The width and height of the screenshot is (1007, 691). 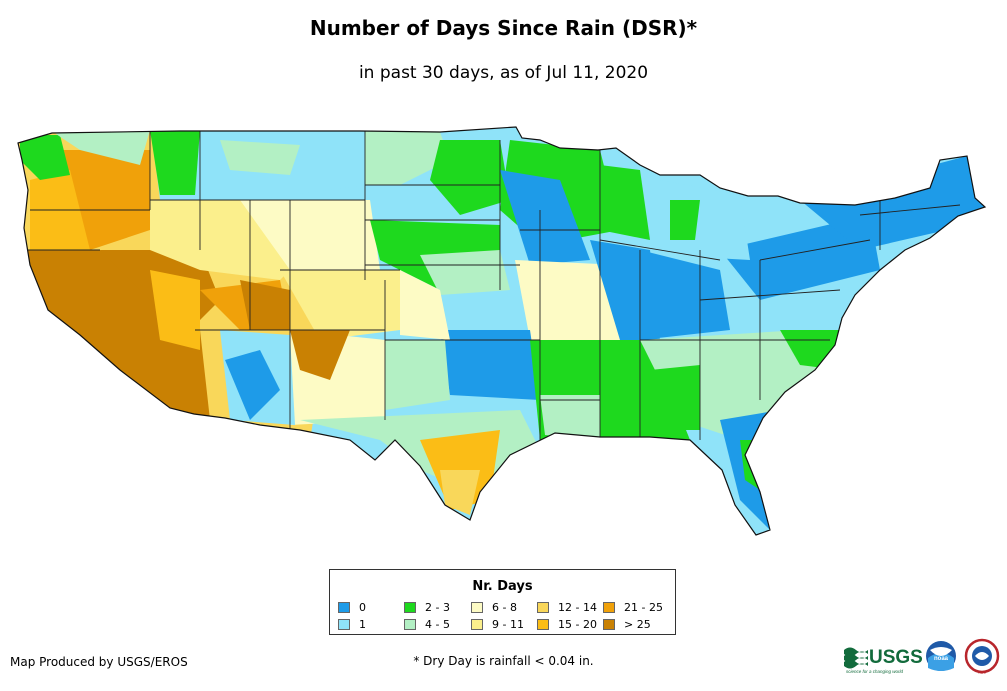 I want to click on map-credit: Map Produced by USGS/EROS, so click(x=99, y=662).